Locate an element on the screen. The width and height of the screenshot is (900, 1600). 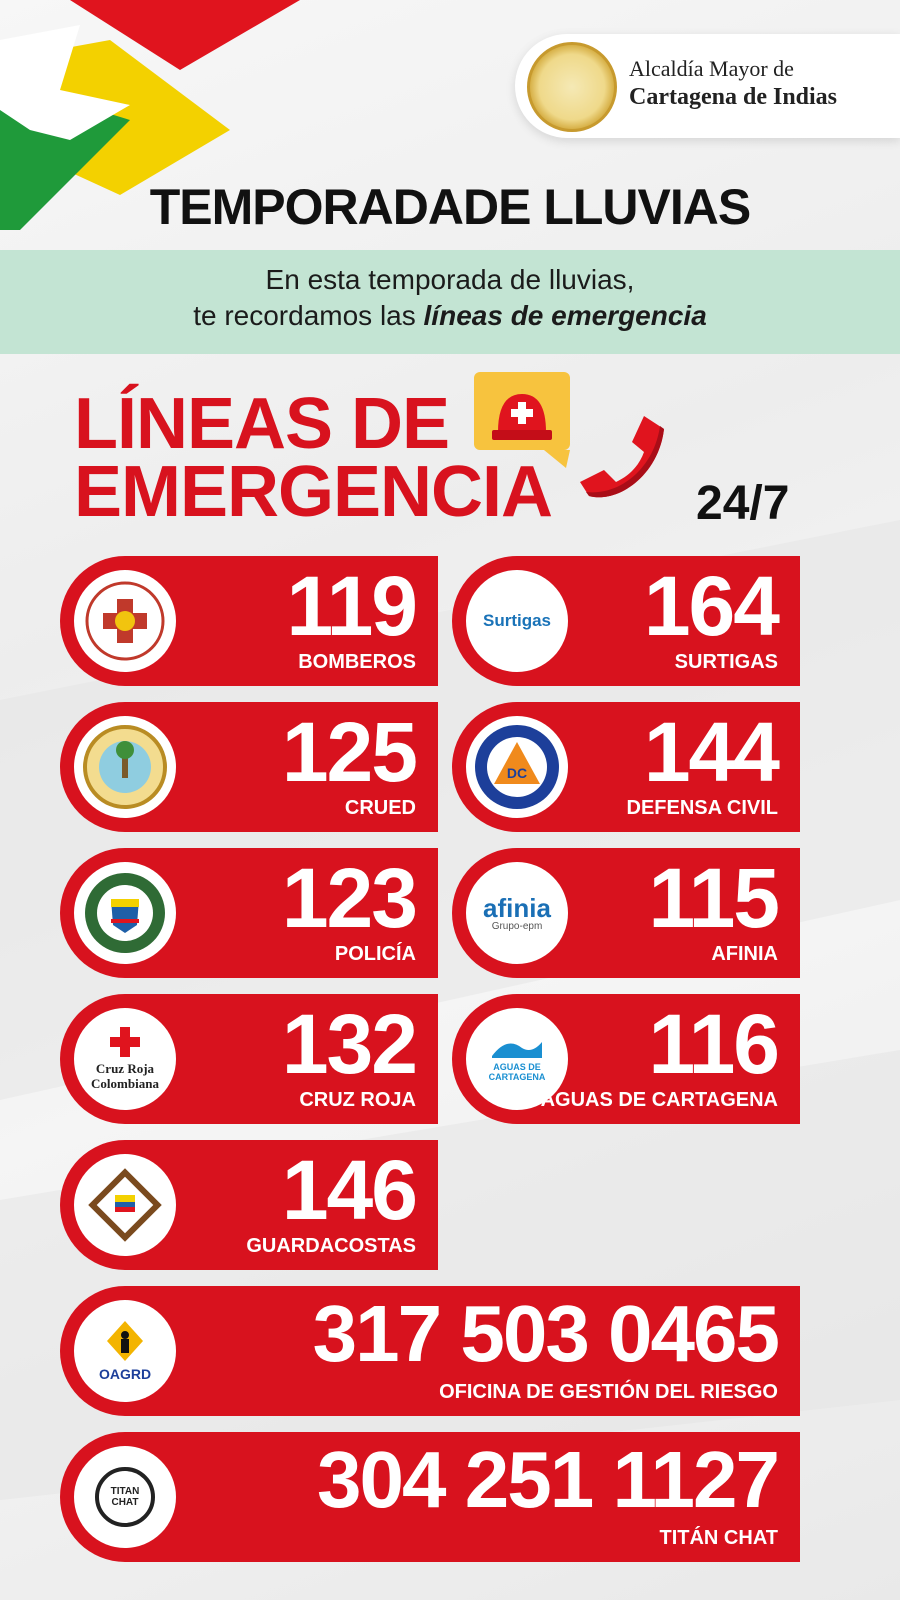
line-number: 144 is located at coordinates (711, 752).